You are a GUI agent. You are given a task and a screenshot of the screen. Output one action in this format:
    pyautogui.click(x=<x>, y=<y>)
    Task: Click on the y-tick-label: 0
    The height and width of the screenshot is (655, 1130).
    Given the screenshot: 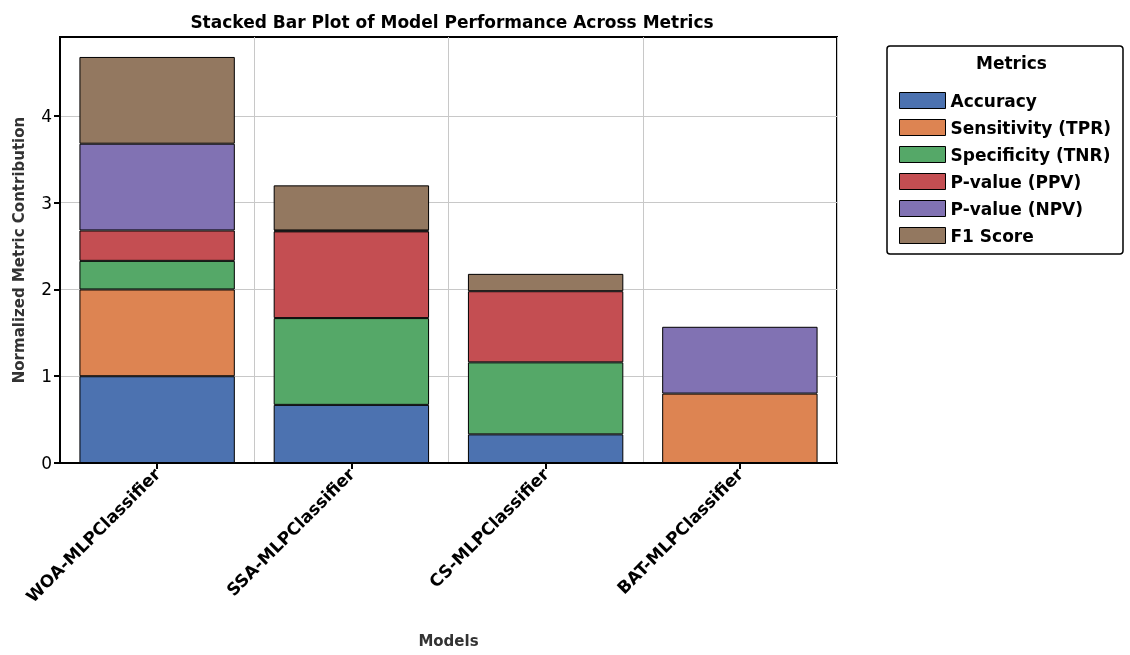 What is the action you would take?
    pyautogui.click(x=46, y=463)
    